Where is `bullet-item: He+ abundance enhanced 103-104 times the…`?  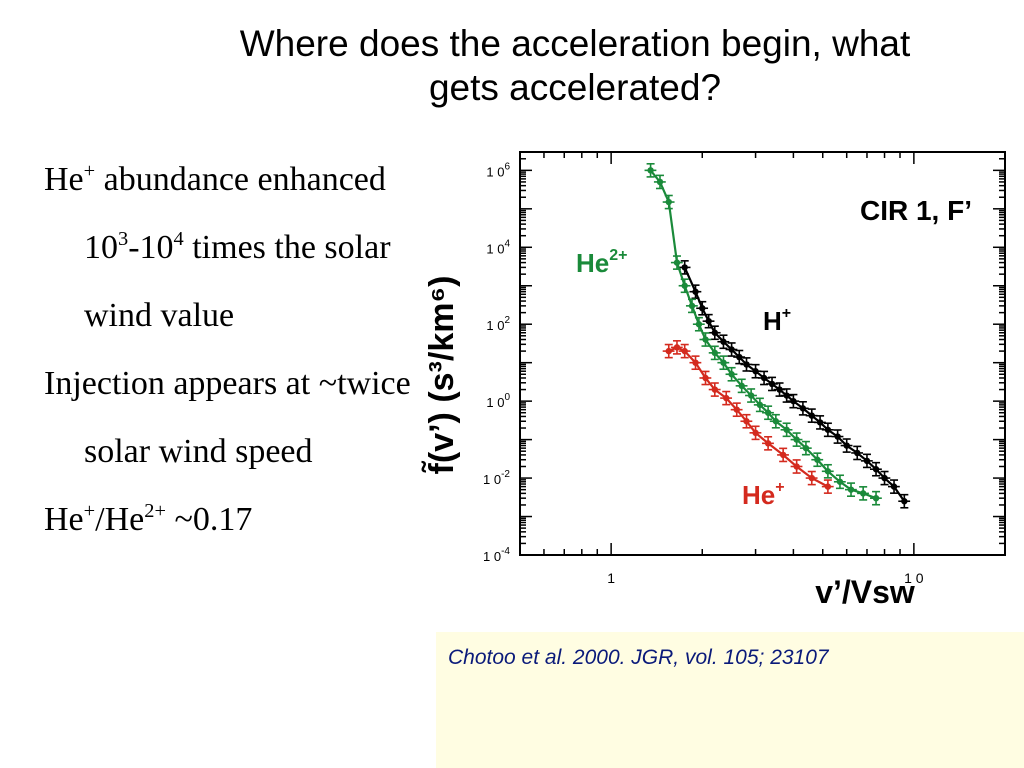 bullet-item: He+ abundance enhanced 103-104 times the… is located at coordinates (229, 248).